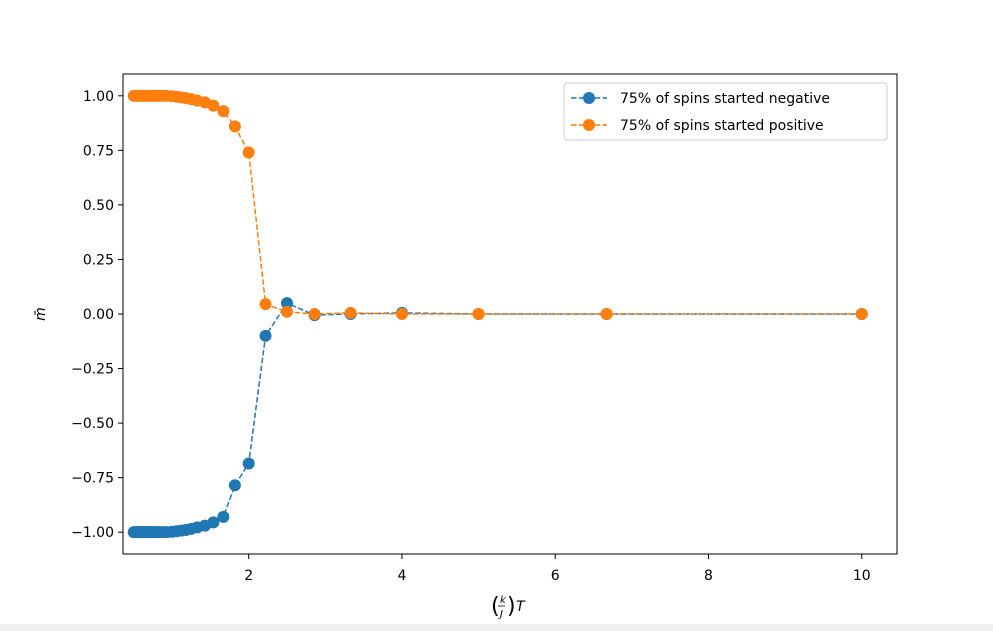  What do you see at coordinates (98, 97) in the screenshot?
I see `y-tick-label: 1.00` at bounding box center [98, 97].